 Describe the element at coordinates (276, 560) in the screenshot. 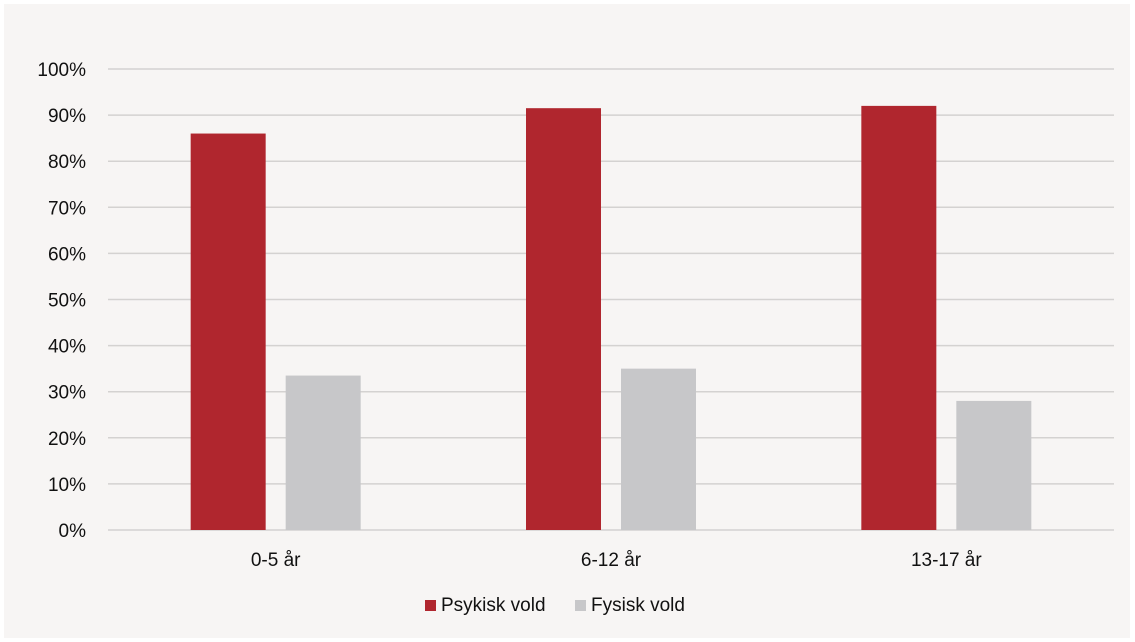

I see `x-category-label: 0-5 år` at that location.